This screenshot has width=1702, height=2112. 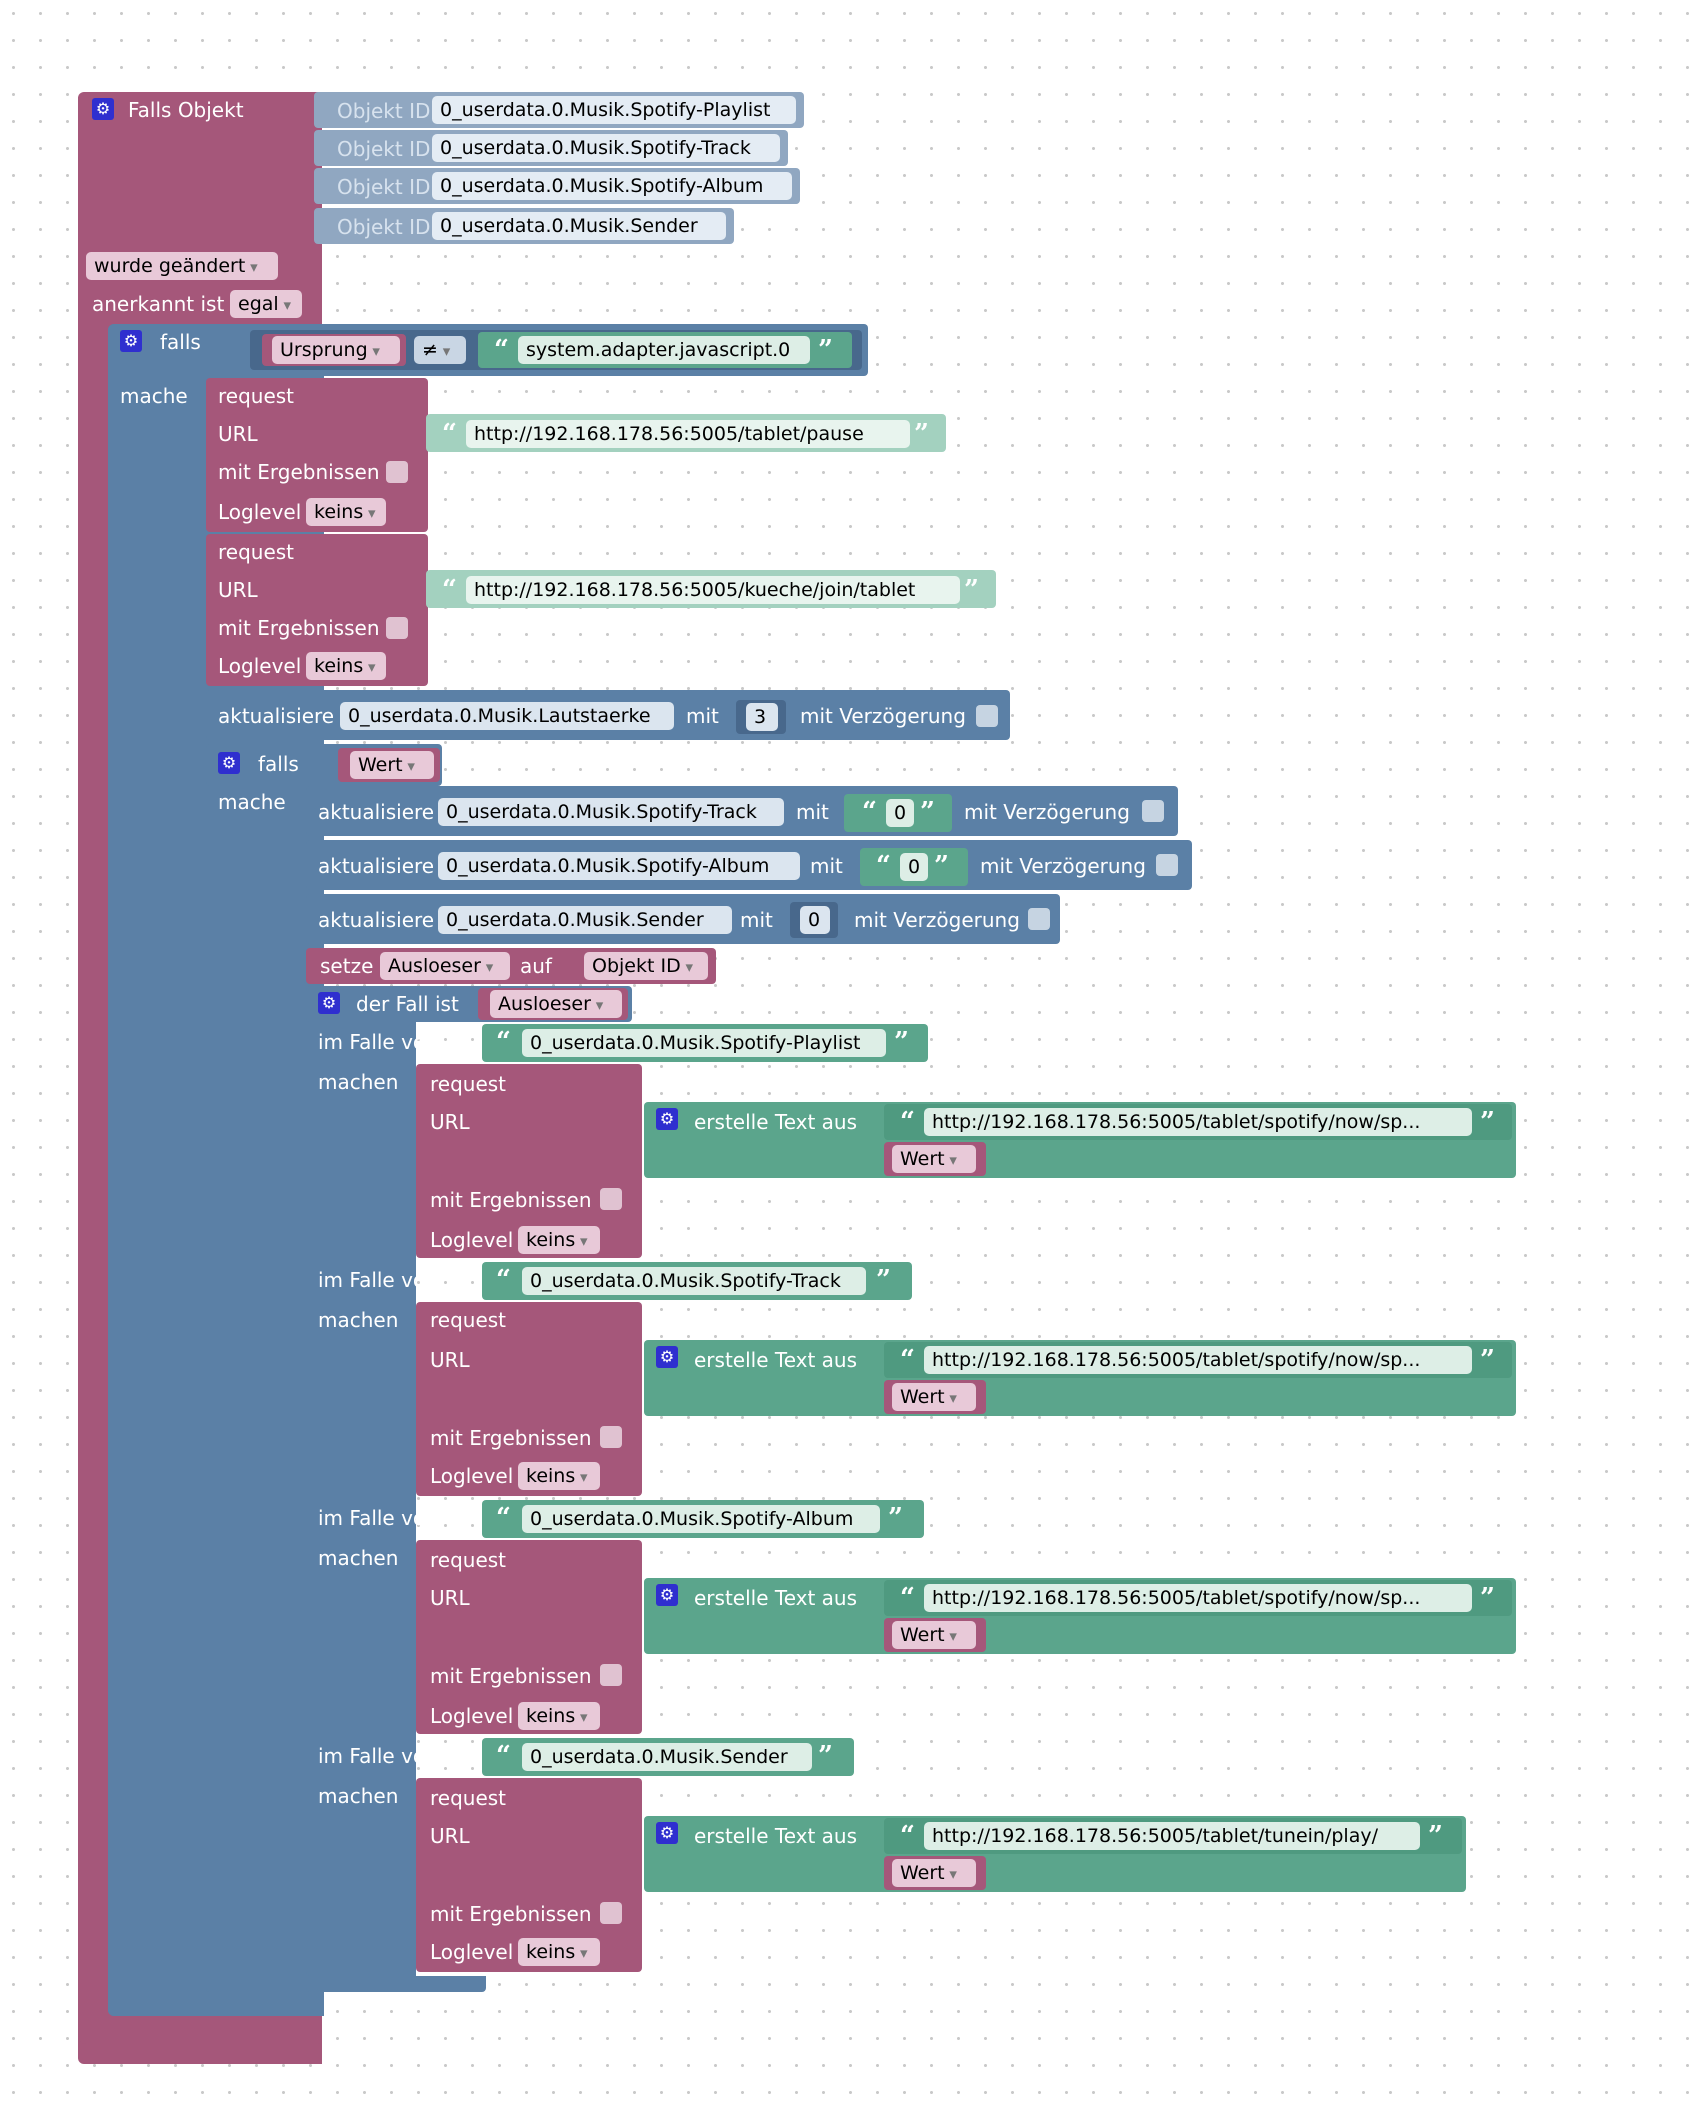 What do you see at coordinates (556, 1004) in the screenshot?
I see `switch-var-dropdown: Ausloeser` at bounding box center [556, 1004].